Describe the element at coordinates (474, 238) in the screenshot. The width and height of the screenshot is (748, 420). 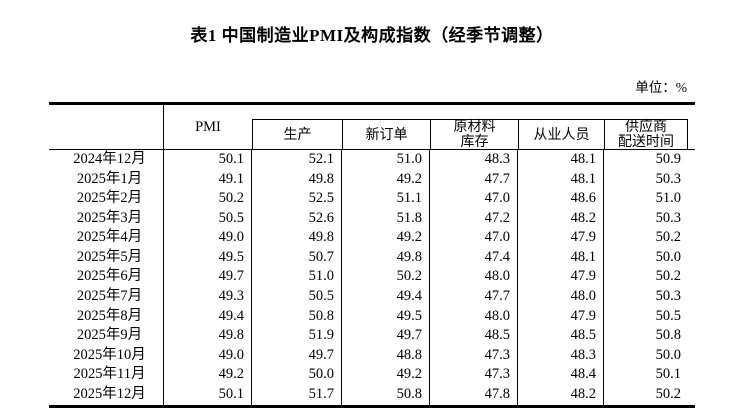
I see `value-cell: 47.0` at that location.